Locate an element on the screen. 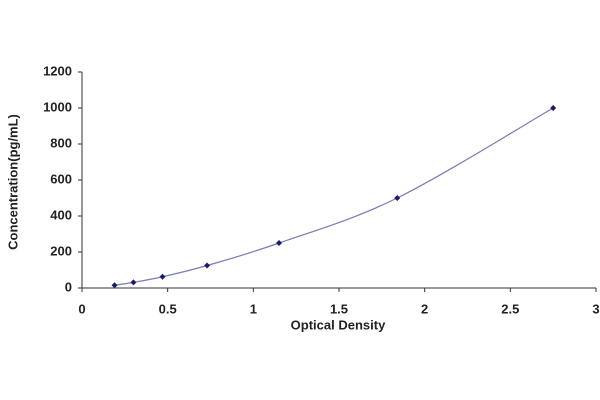  x-tick-label: 0.5 is located at coordinates (168, 308).